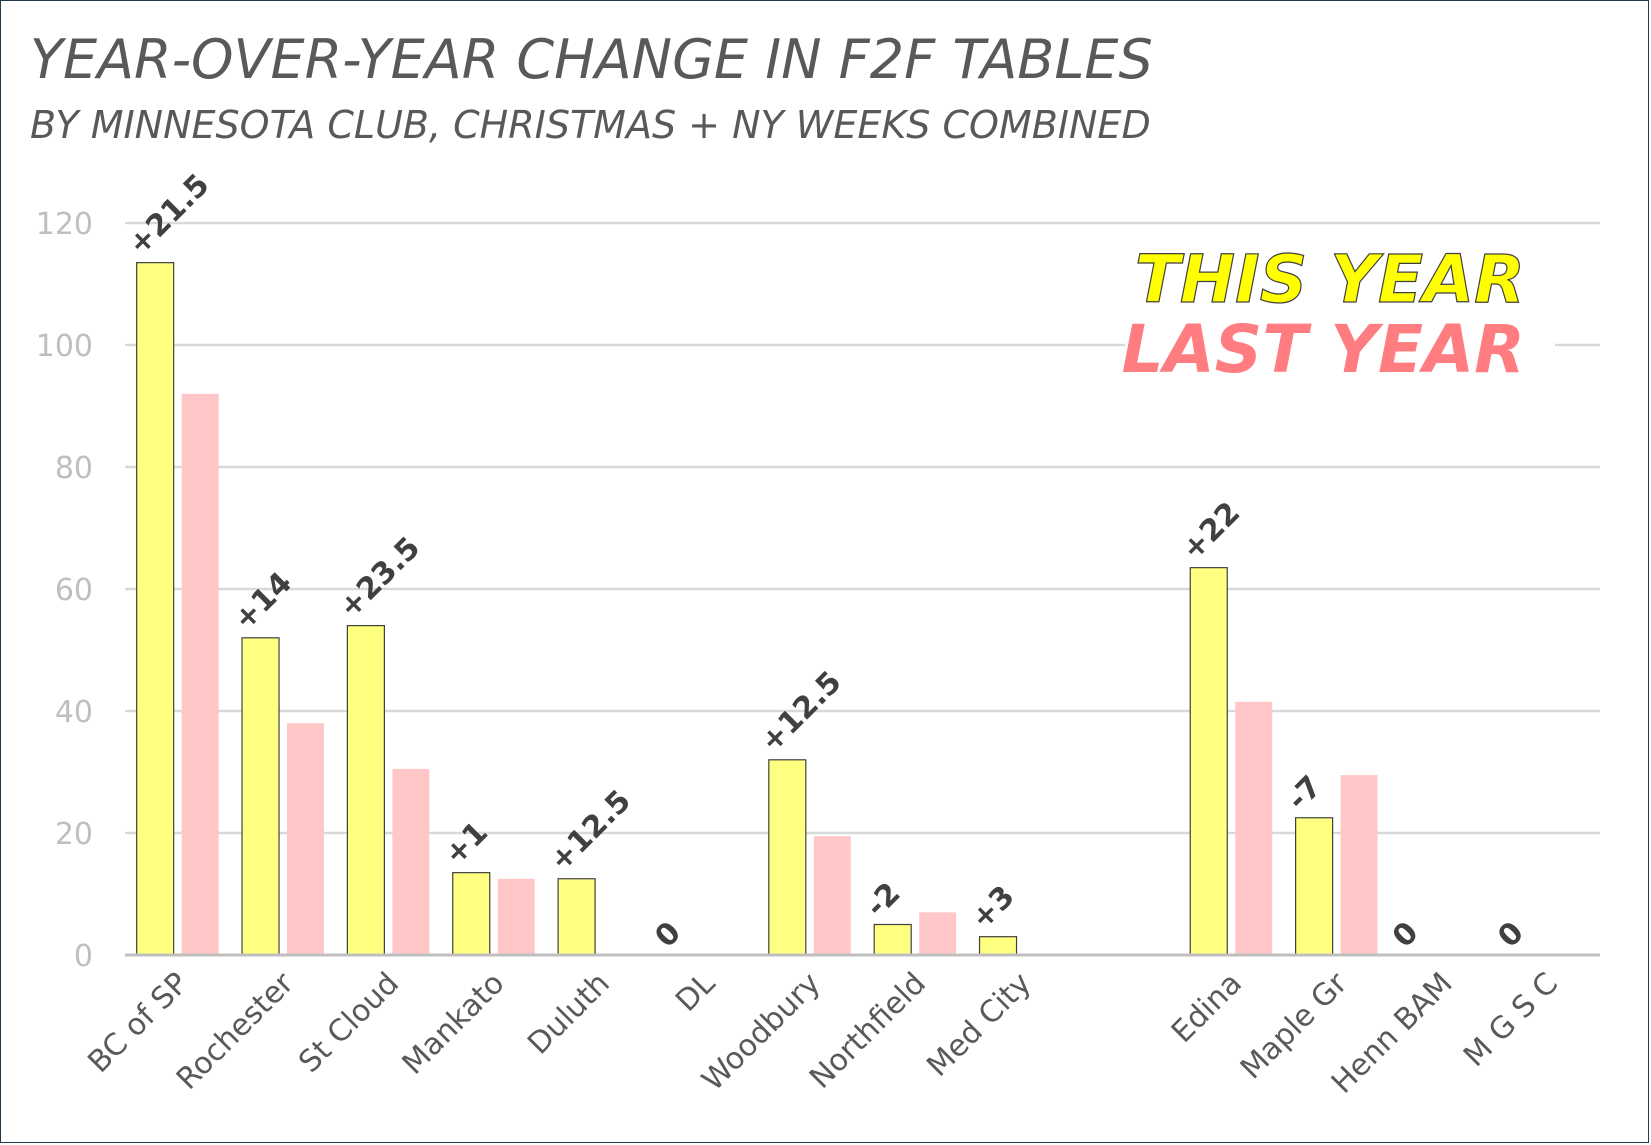 The height and width of the screenshot is (1145, 1651). Describe the element at coordinates (263, 601) in the screenshot. I see `change-label: +14` at that location.